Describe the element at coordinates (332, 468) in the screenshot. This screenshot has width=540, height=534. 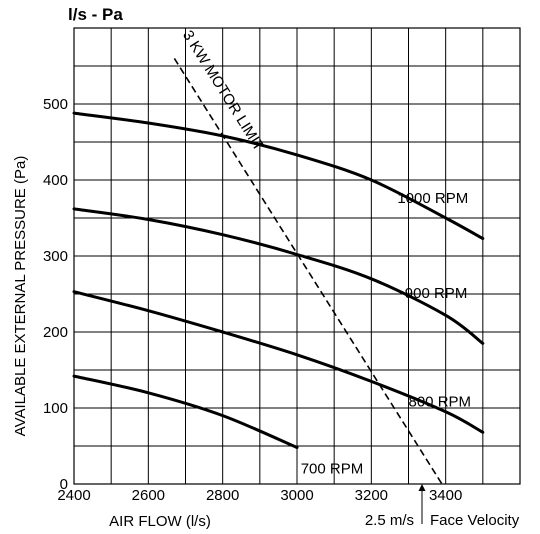
I see `curve-label-700-rpm: 700 RPM` at that location.